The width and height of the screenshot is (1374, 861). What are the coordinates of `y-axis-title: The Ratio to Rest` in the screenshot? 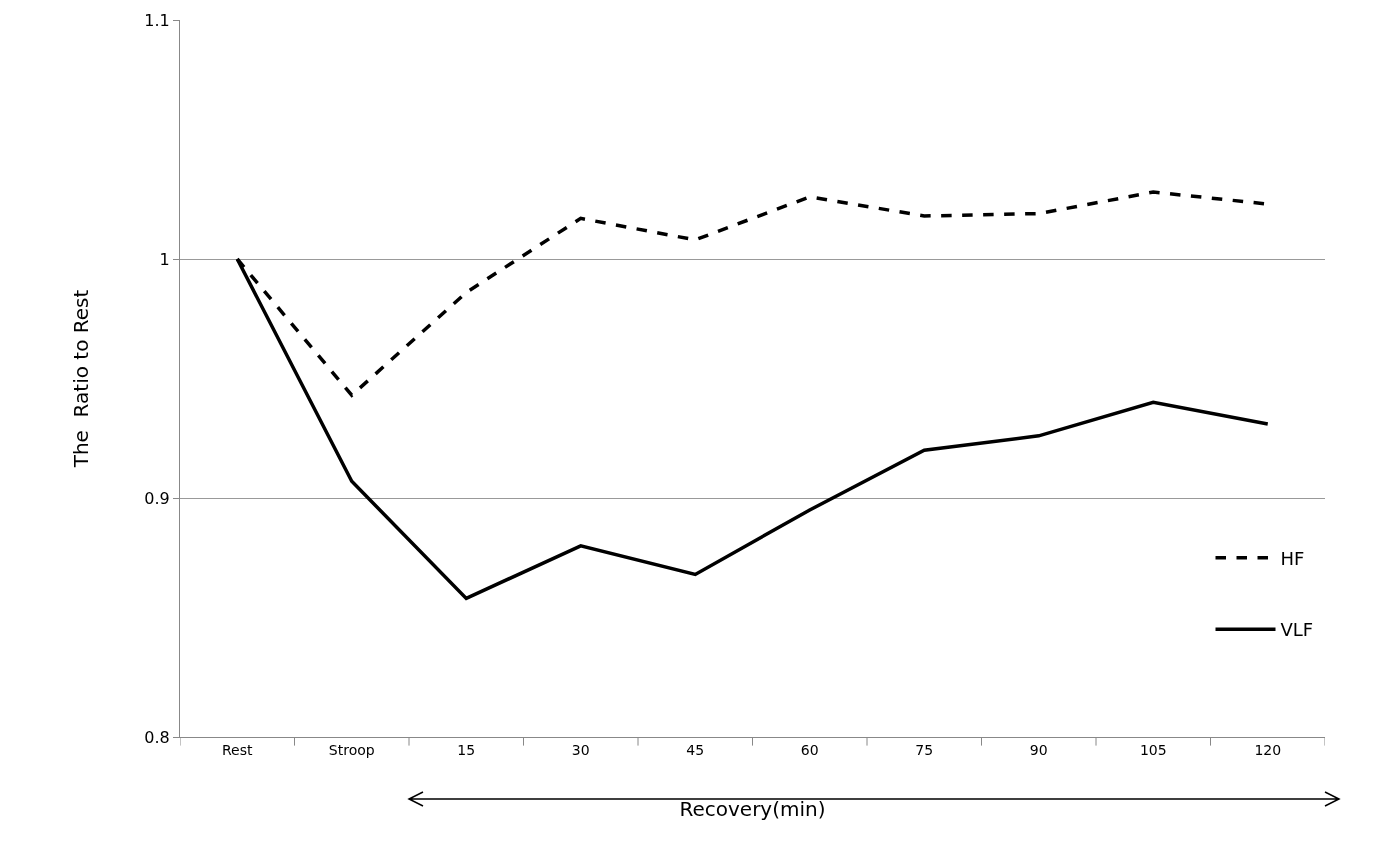 It's located at (80, 379).